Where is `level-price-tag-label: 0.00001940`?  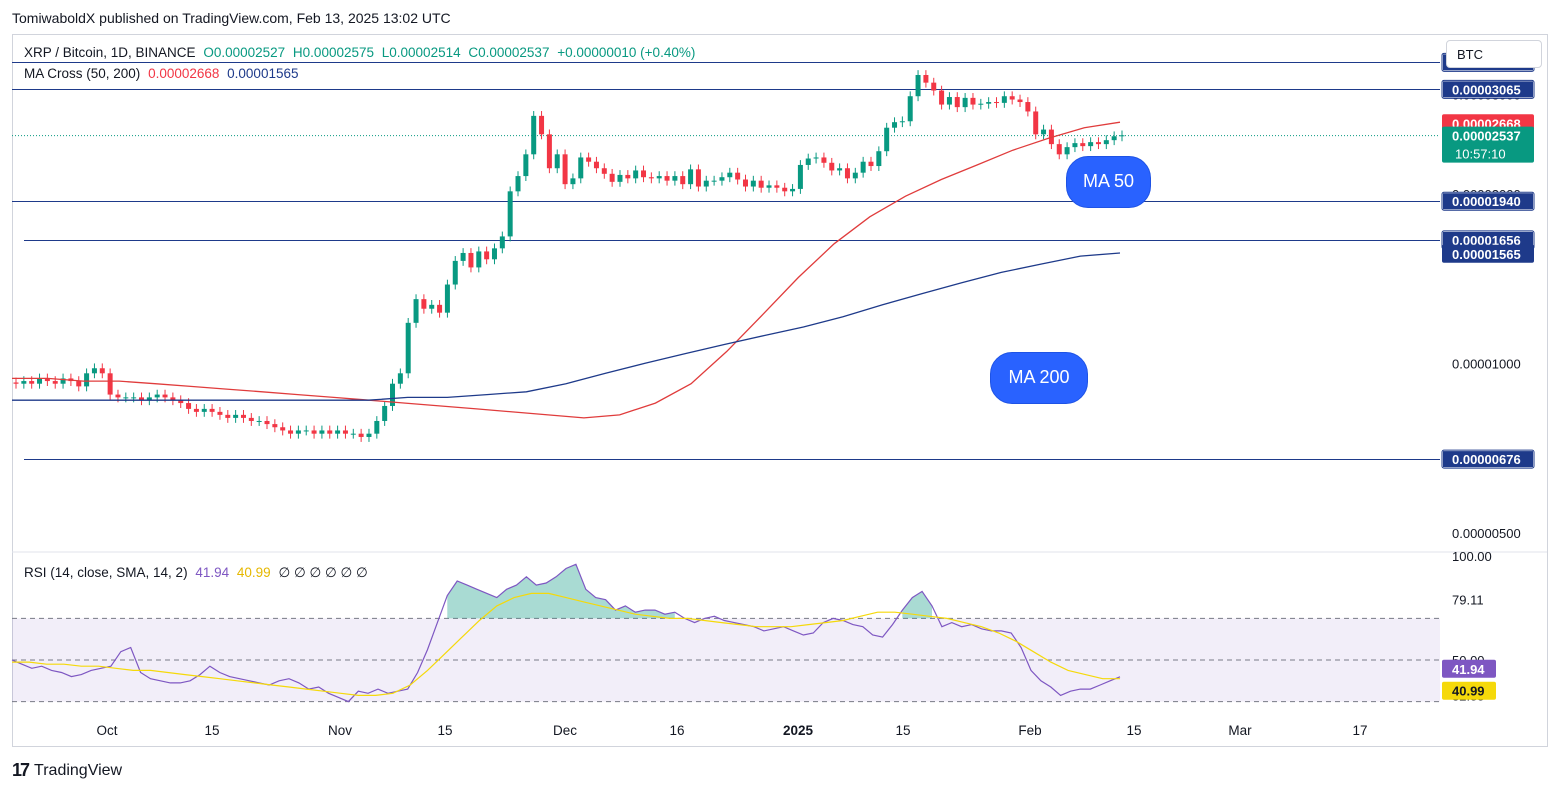
level-price-tag-label: 0.00001940 is located at coordinates (1486, 201).